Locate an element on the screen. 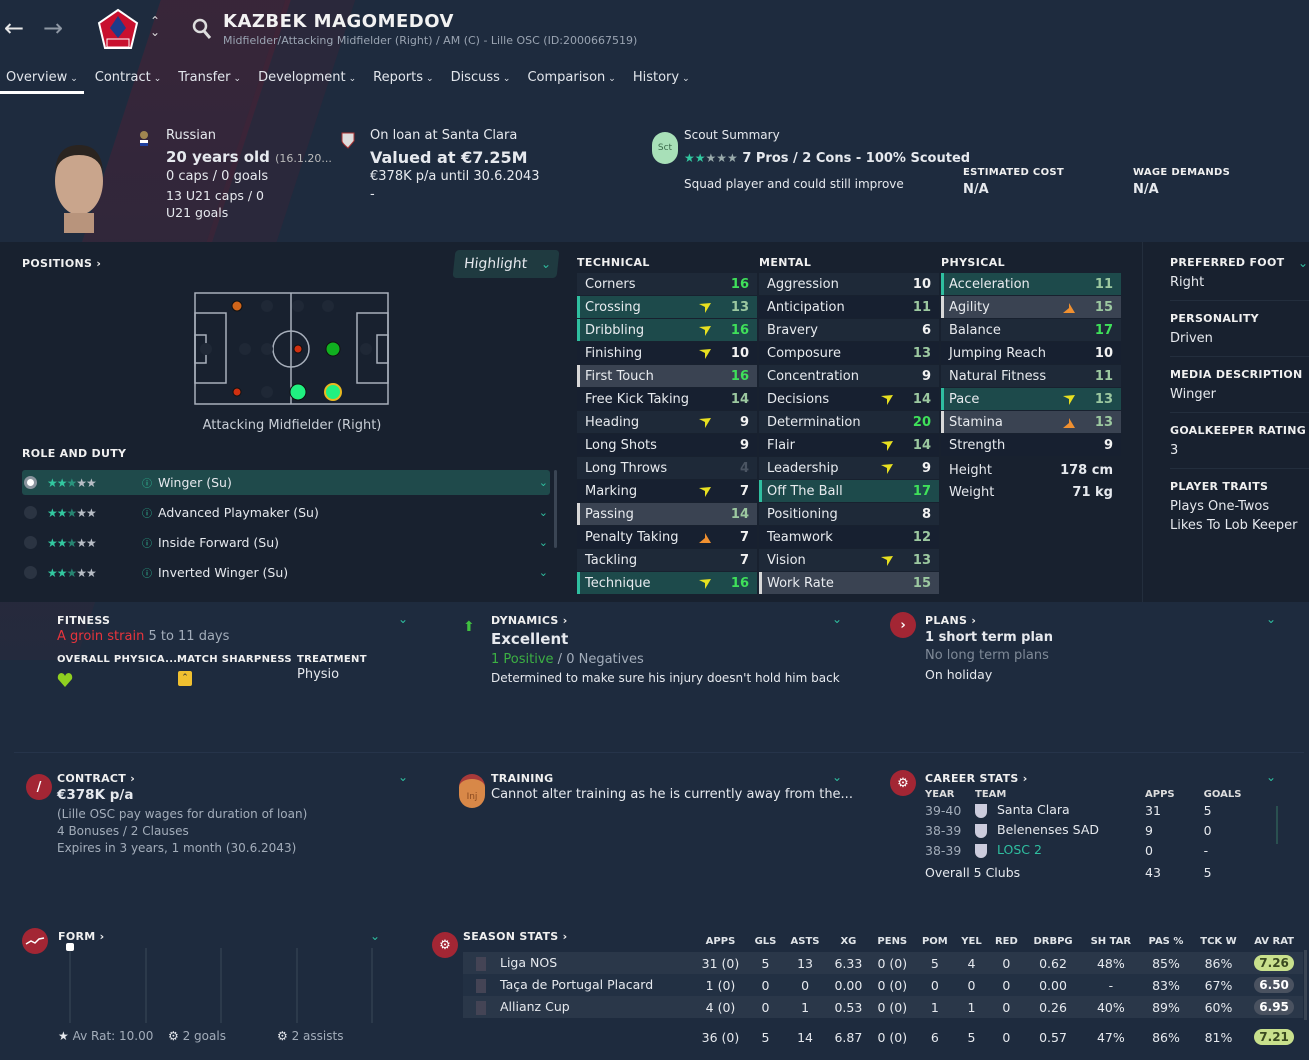 The image size is (1309, 1060). dynamics-title: DYNAMICS › is located at coordinates (529, 620).